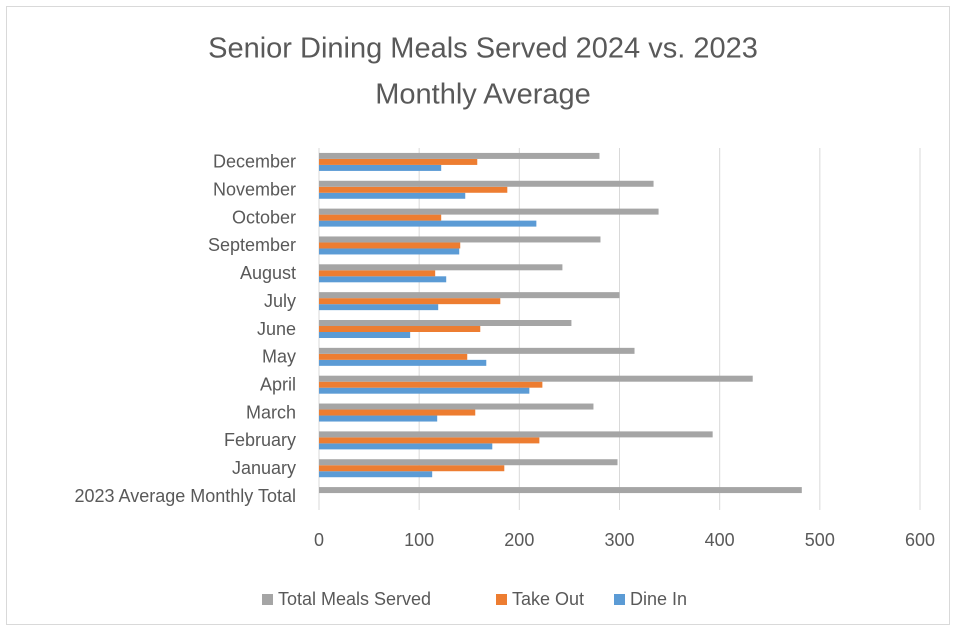 This screenshot has height=632, width=957. I want to click on legend-label: Dine In, so click(658, 599).